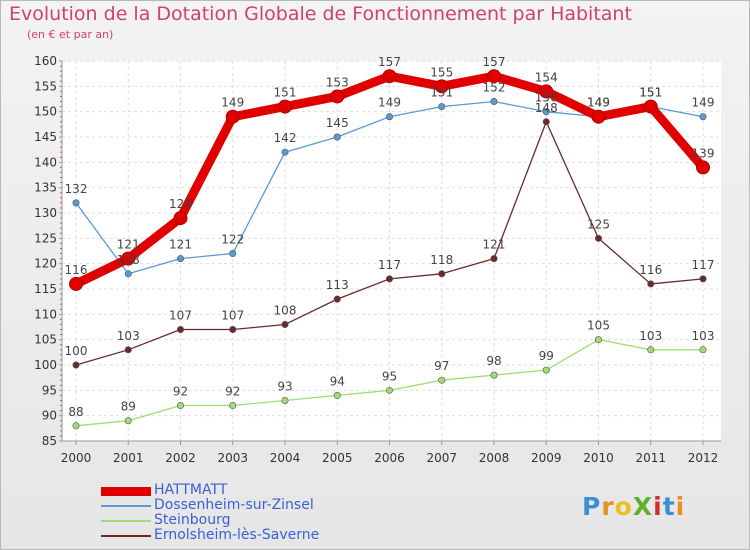 The image size is (750, 550). I want to click on data-label: 117, so click(703, 265).